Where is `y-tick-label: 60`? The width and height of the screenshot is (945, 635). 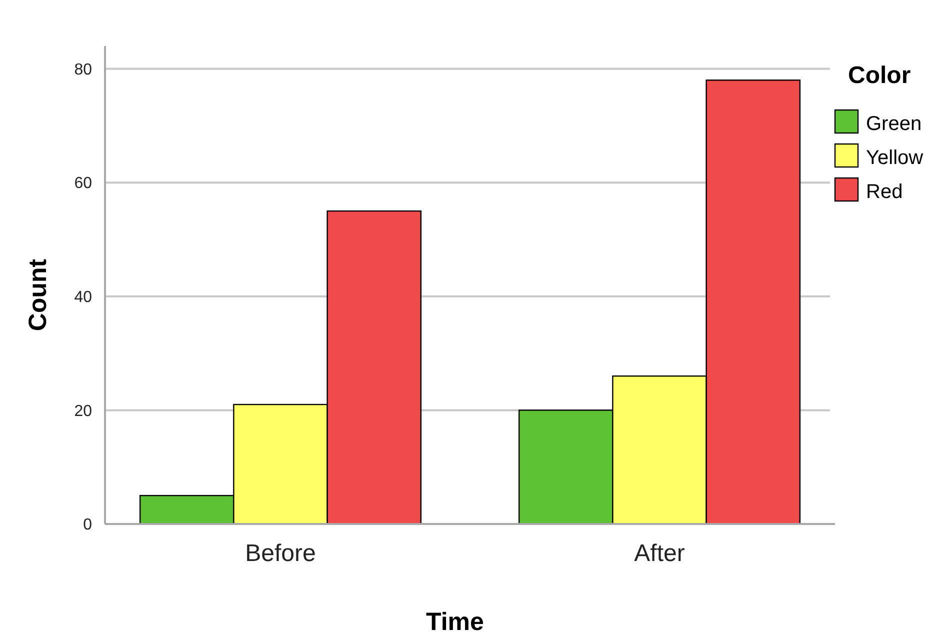
y-tick-label: 60 is located at coordinates (83, 183).